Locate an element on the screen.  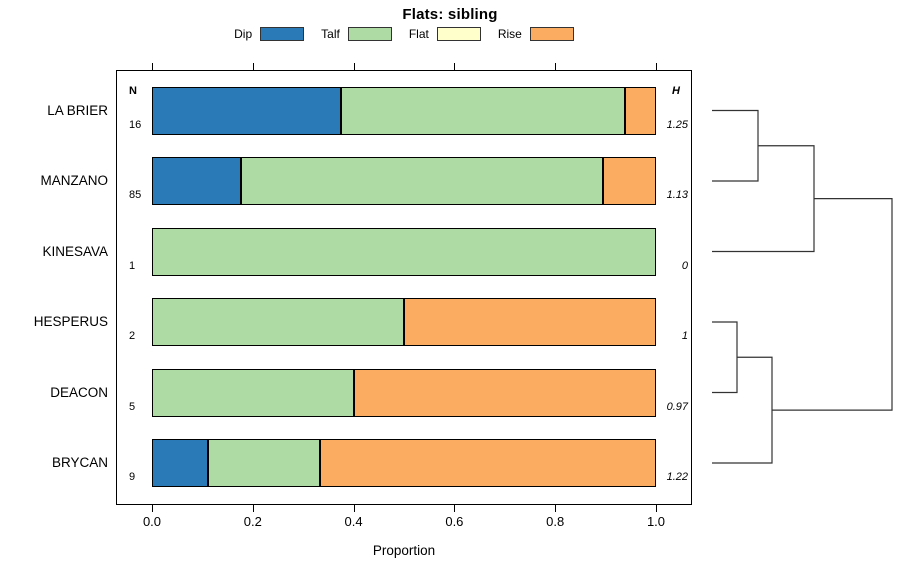
category-label: LA BRIER is located at coordinates (77, 110).